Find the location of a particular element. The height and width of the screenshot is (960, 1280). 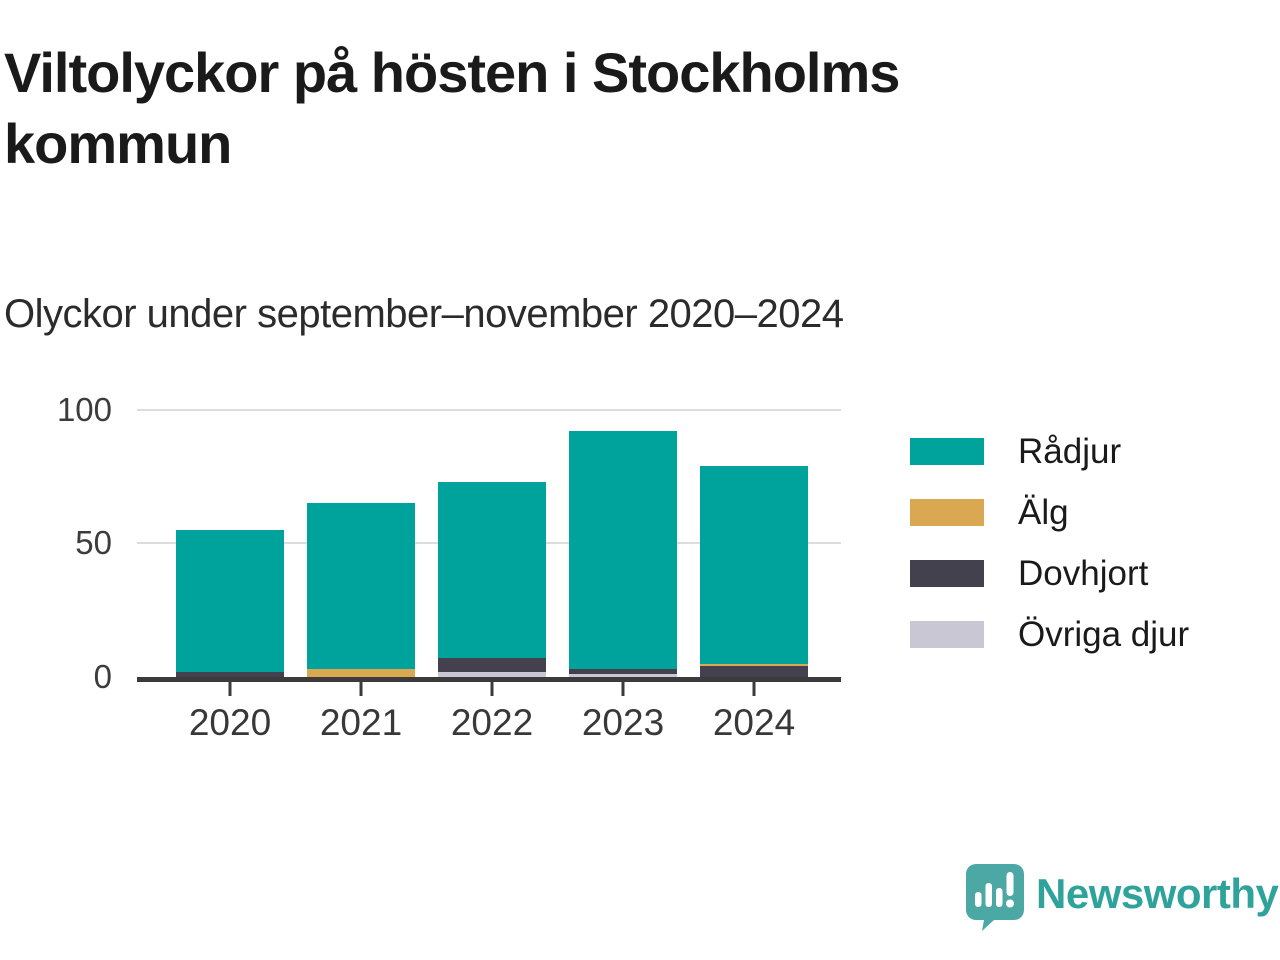

bar-segment-2024-Rådjur is located at coordinates (754, 564).